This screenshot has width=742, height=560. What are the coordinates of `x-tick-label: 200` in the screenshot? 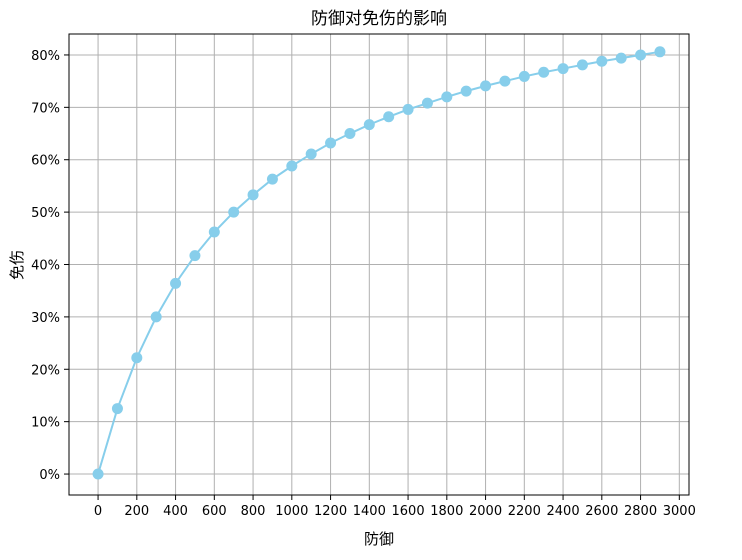 It's located at (136, 511).